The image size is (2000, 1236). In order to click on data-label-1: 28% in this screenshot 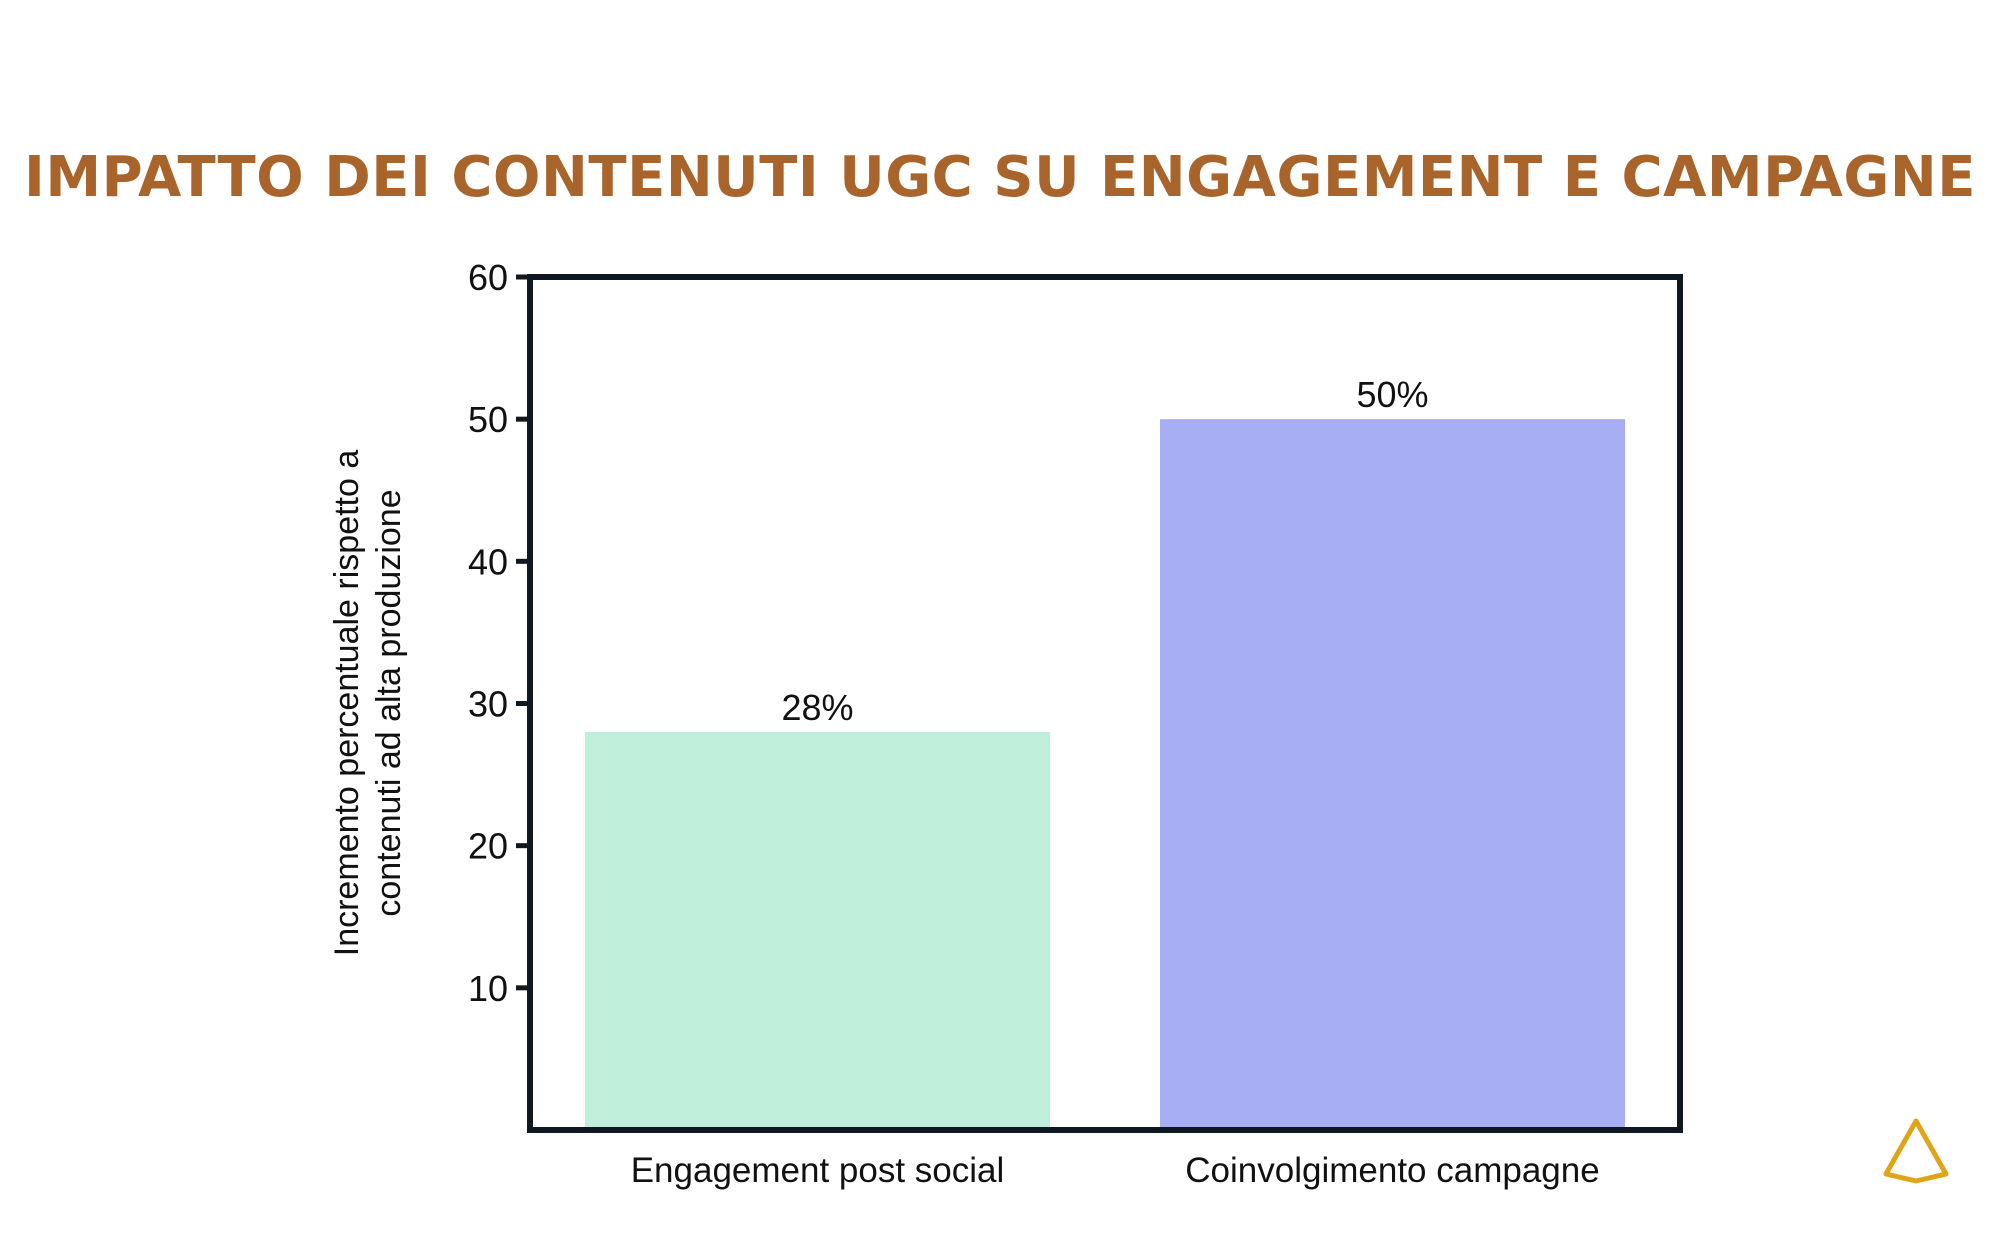, I will do `click(817, 707)`.